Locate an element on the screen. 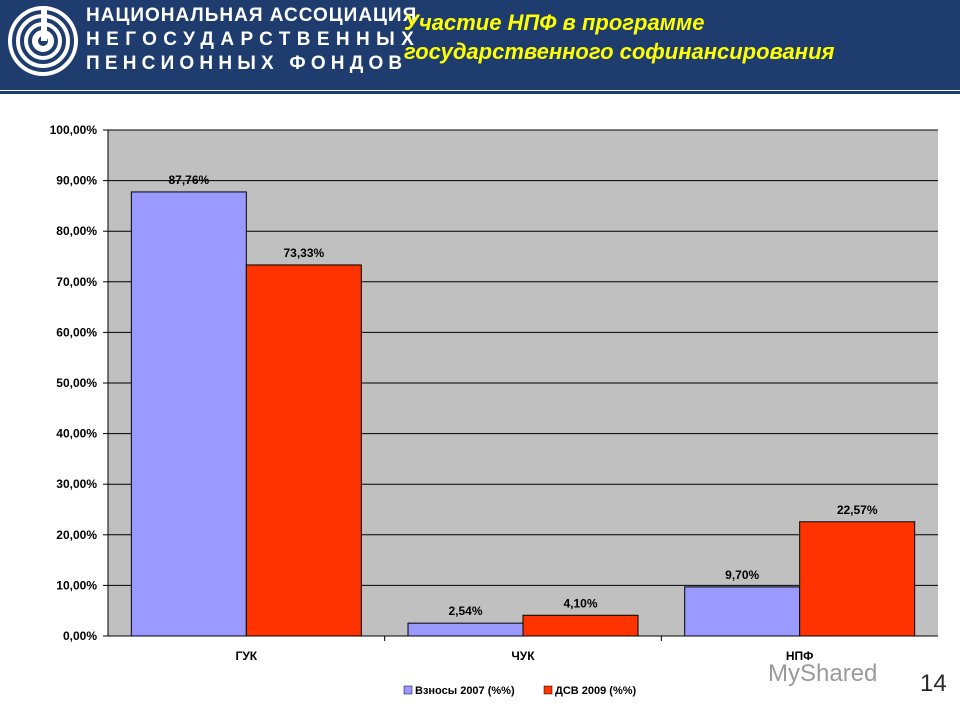 This screenshot has width=960, height=720. watermark: MyShared is located at coordinates (823, 673).